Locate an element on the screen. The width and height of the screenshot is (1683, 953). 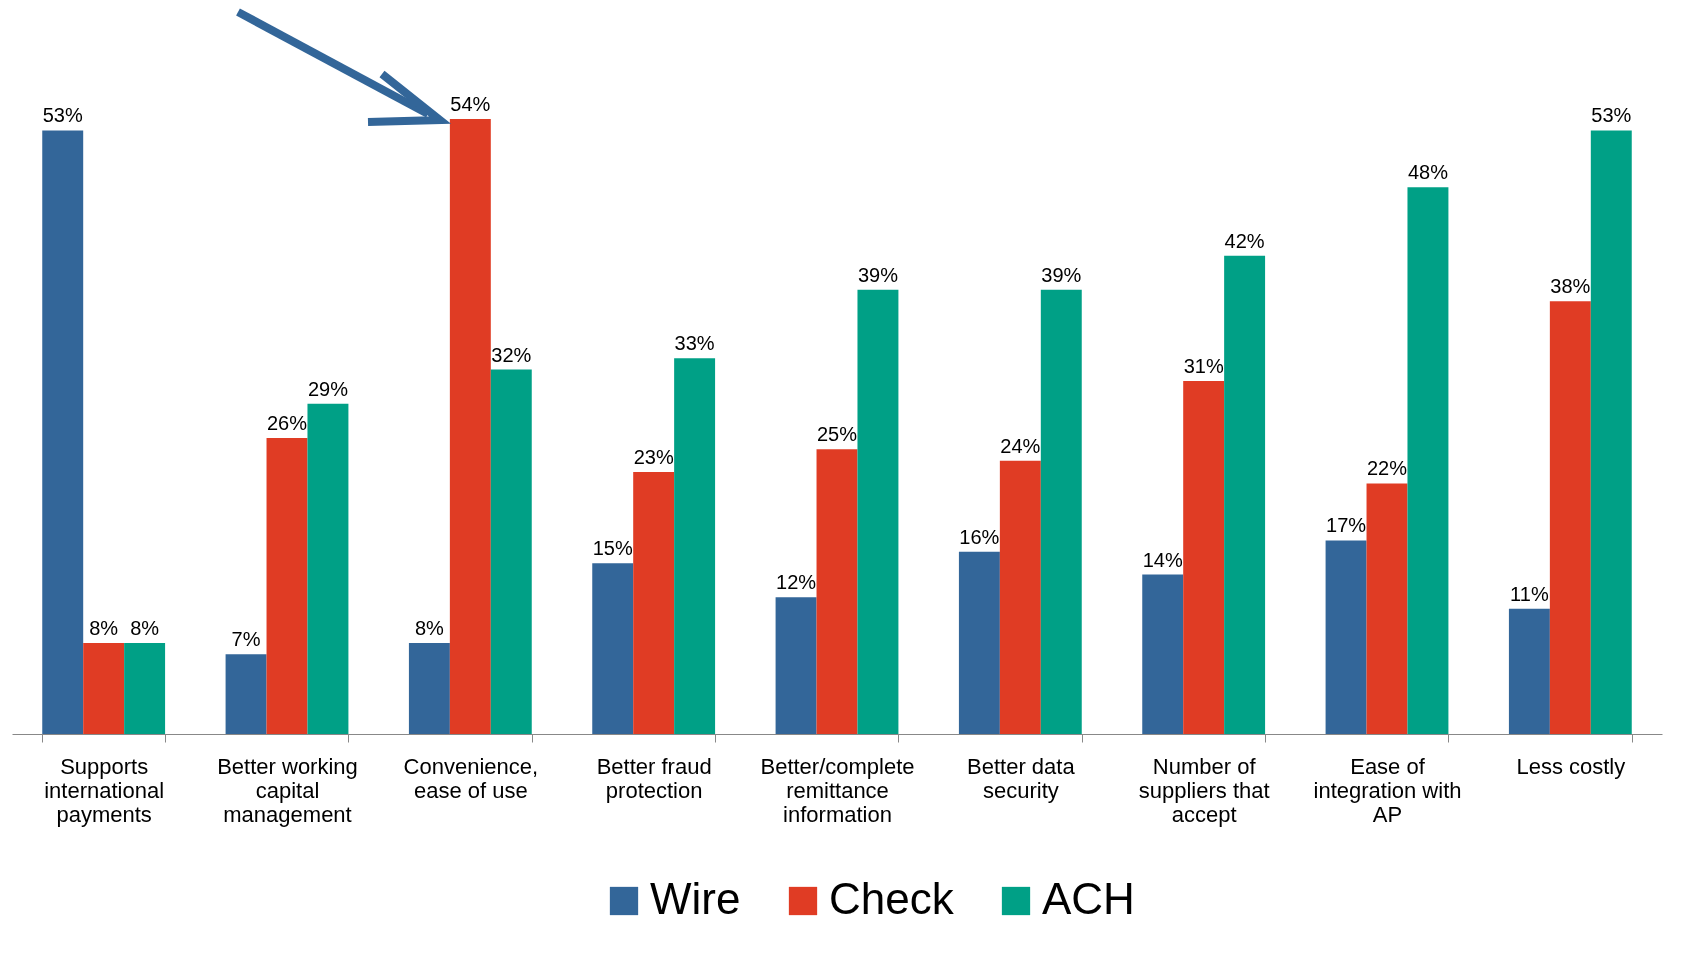
data-label: 42% is located at coordinates (1244, 240).